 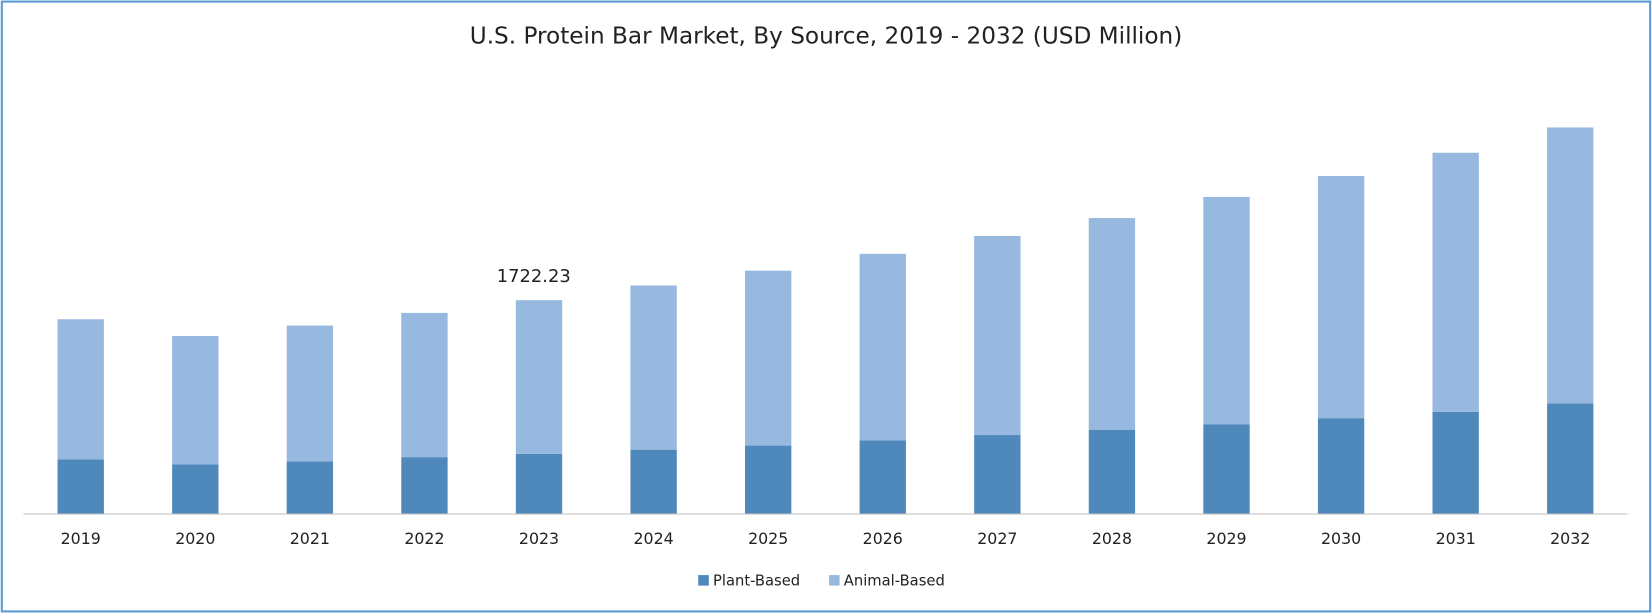 I want to click on x-tick-label: 2032, so click(x=1570, y=538).